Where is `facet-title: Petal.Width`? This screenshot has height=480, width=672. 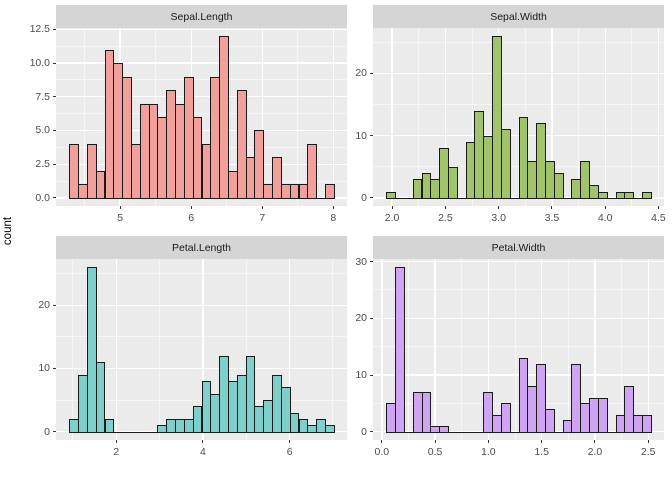 facet-title: Petal.Width is located at coordinates (518, 247).